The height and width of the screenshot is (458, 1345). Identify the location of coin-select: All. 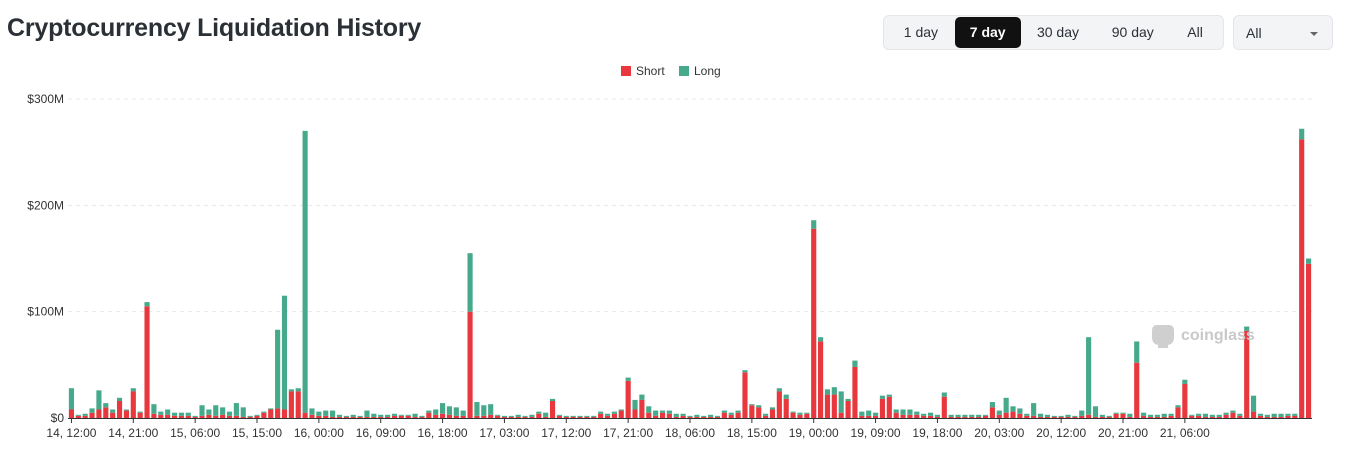
(1283, 32).